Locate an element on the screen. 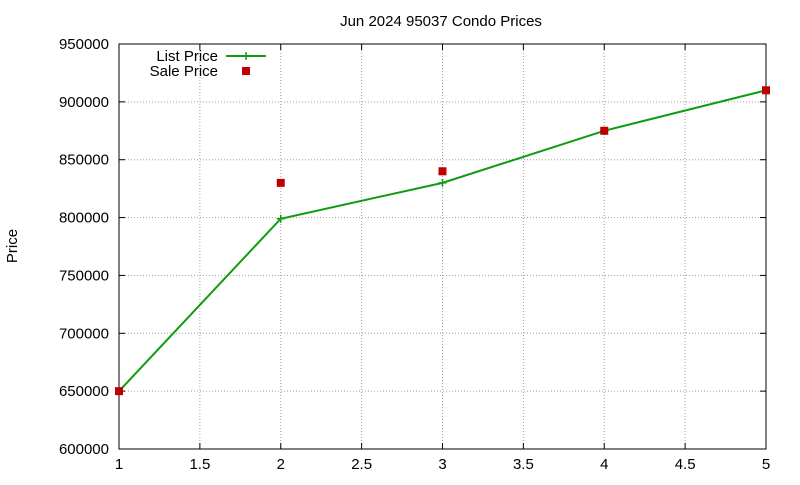  y-tick-label: 800000 is located at coordinates (84, 218).